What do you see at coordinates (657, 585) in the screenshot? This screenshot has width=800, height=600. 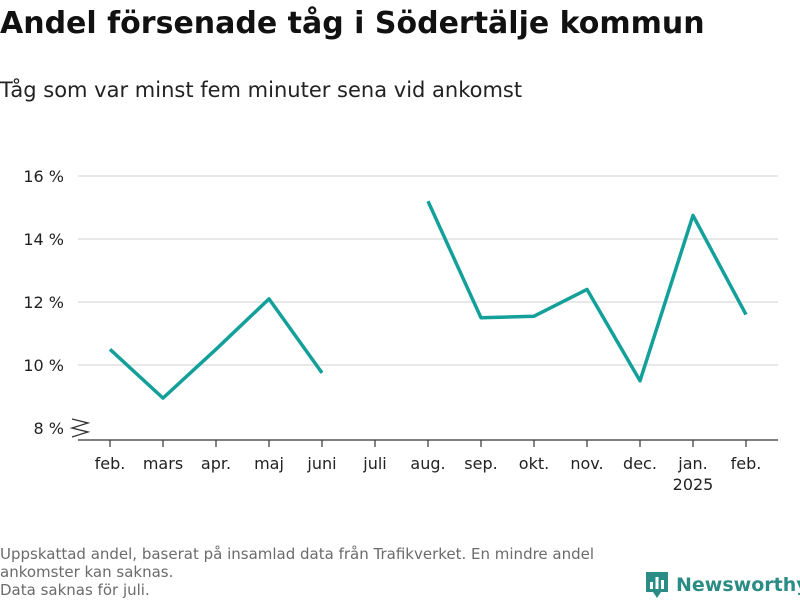 I see `bar-chart-logo-icon` at bounding box center [657, 585].